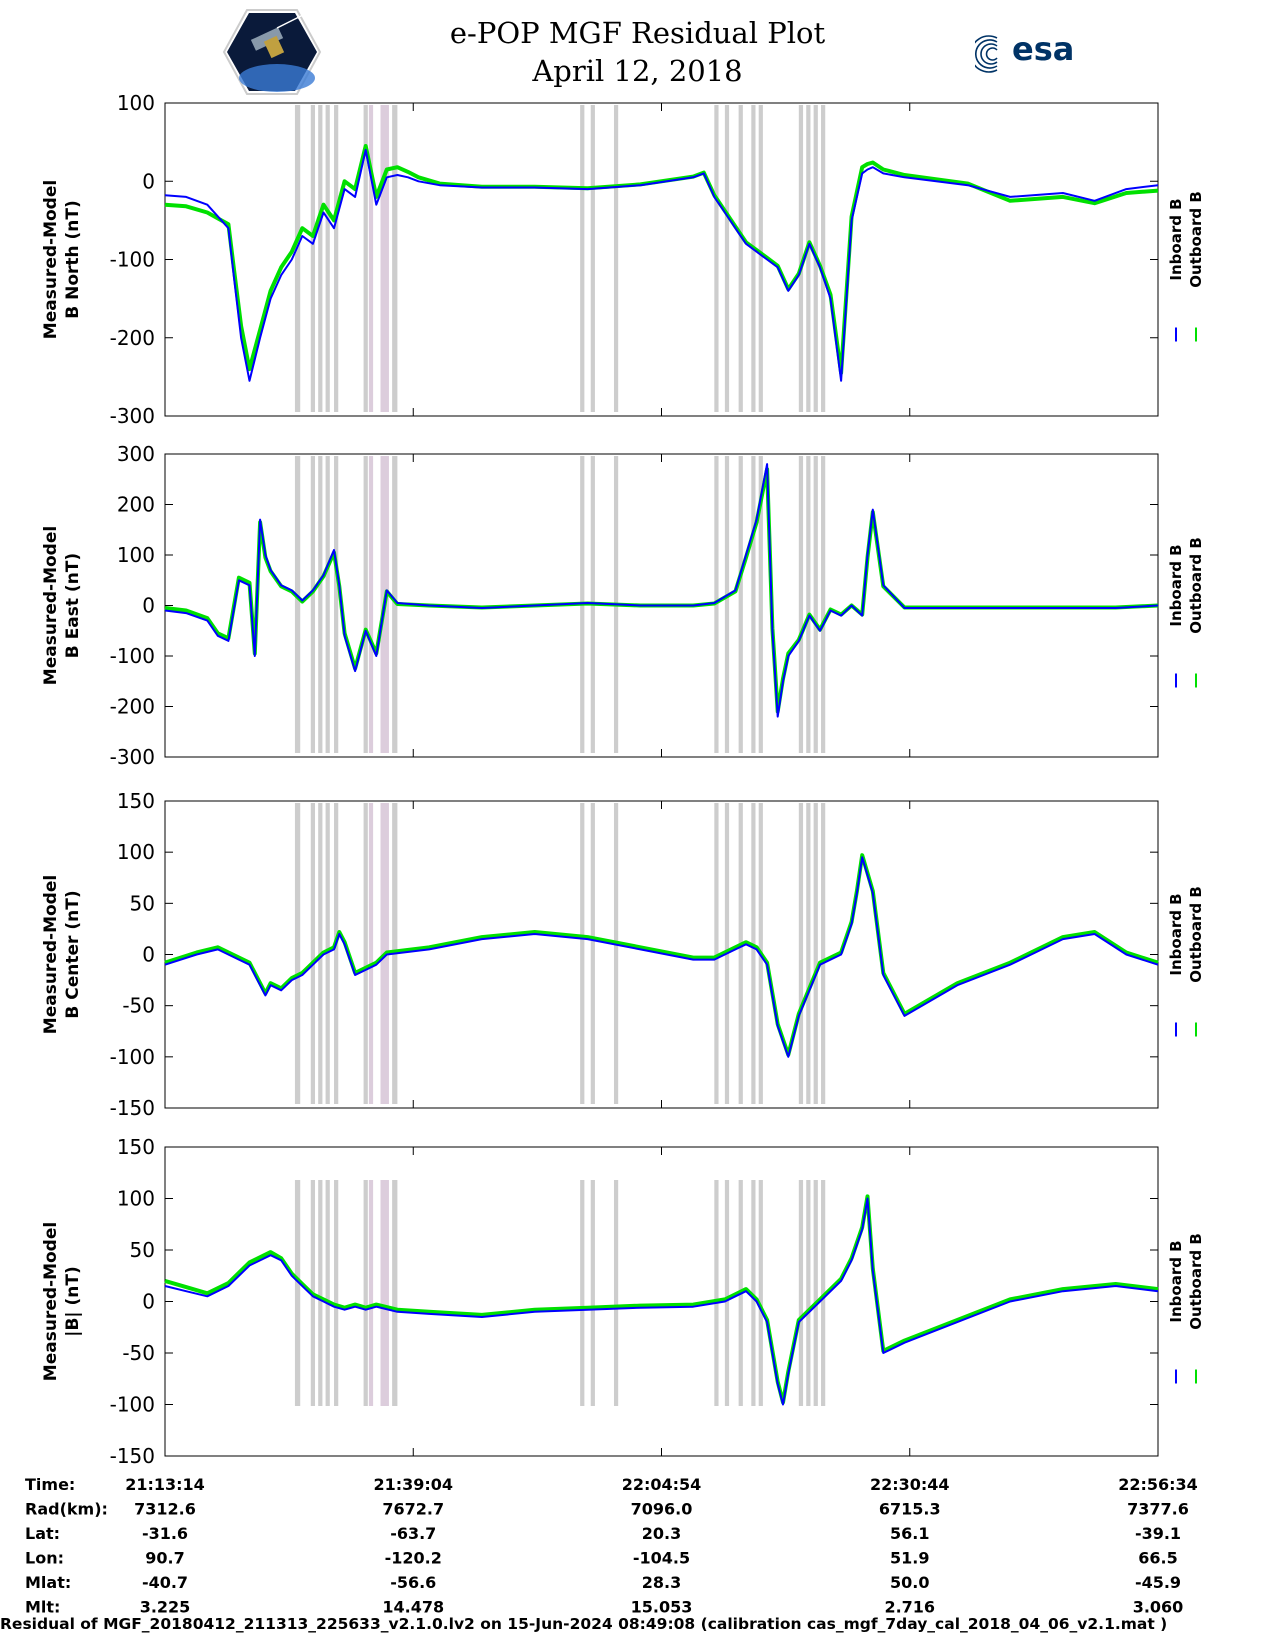  What do you see at coordinates (42, 1533) in the screenshot?
I see `table-row-label: Lat:` at bounding box center [42, 1533].